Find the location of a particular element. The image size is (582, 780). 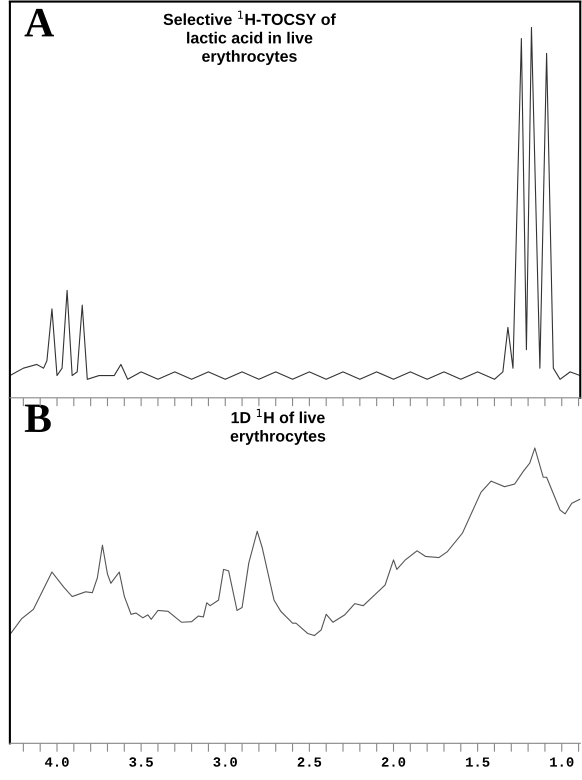

chart-title: 1D $^{1}$H of live erythrocytes is located at coordinates (278, 426).